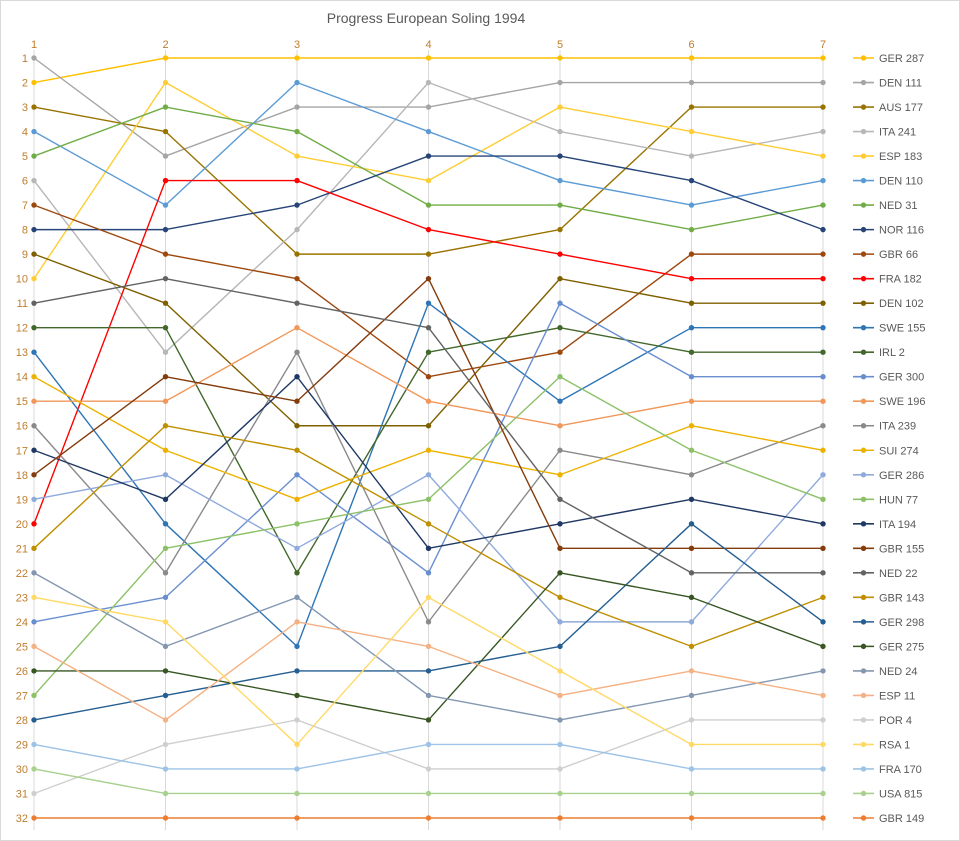  What do you see at coordinates (25, 231) in the screenshot?
I see `y-tick-label: 8` at bounding box center [25, 231].